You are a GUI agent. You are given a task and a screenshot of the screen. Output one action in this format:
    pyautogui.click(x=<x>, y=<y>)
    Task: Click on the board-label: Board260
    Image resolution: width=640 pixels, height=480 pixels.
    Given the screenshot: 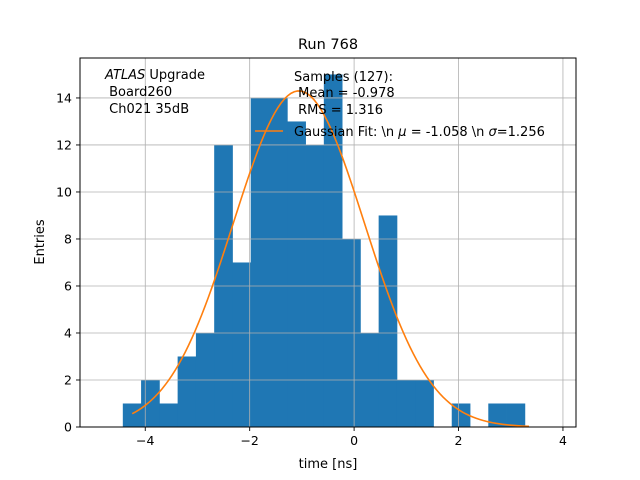 What is the action you would take?
    pyautogui.click(x=138, y=92)
    